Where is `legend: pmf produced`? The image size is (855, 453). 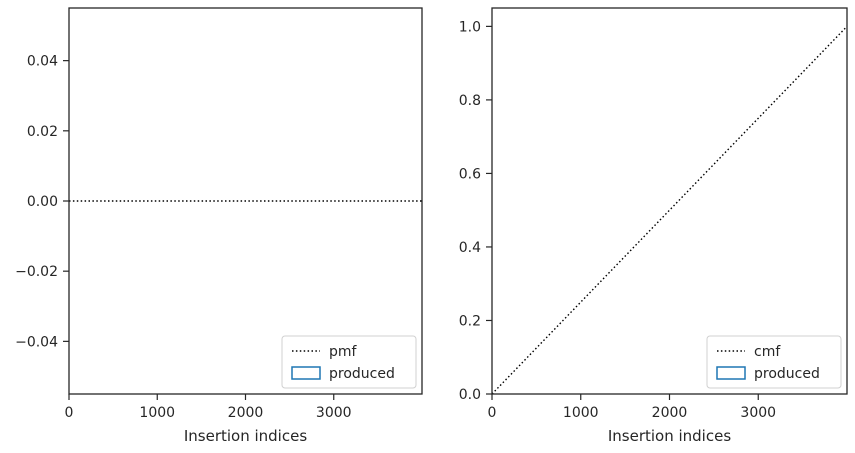
legend: pmf produced is located at coordinates (349, 362).